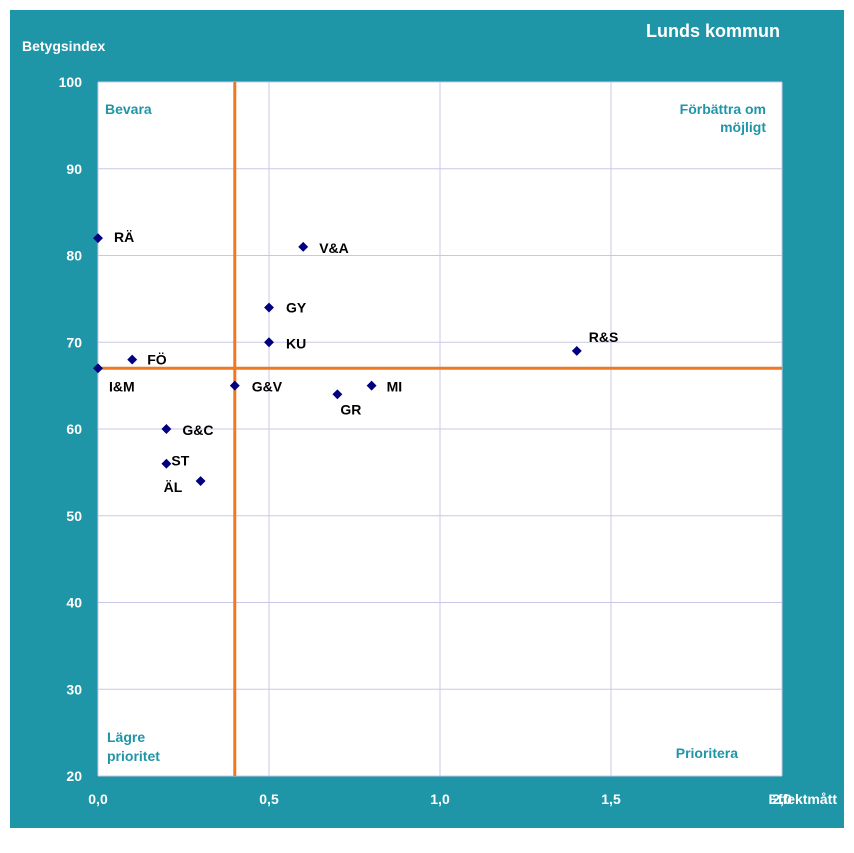 The width and height of the screenshot is (854, 853). I want to click on quadrant-label-lagre-line1: Lägre, so click(126, 737).